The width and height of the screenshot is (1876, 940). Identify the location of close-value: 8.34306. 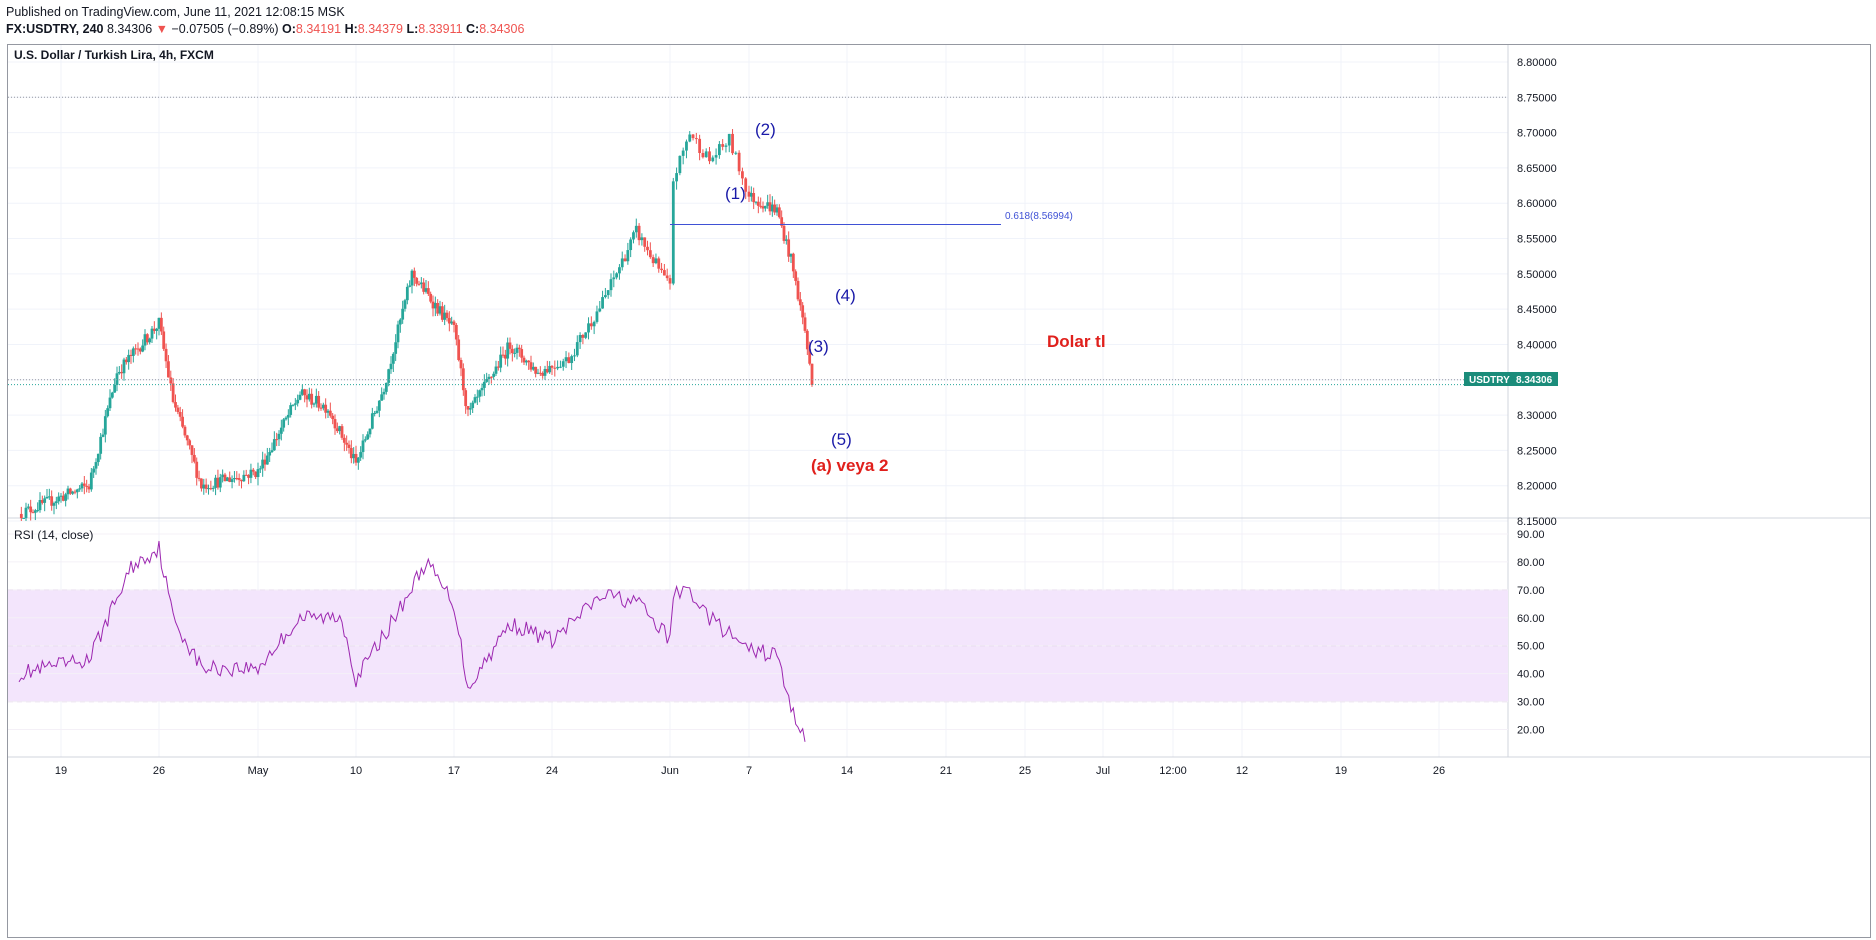
(502, 29).